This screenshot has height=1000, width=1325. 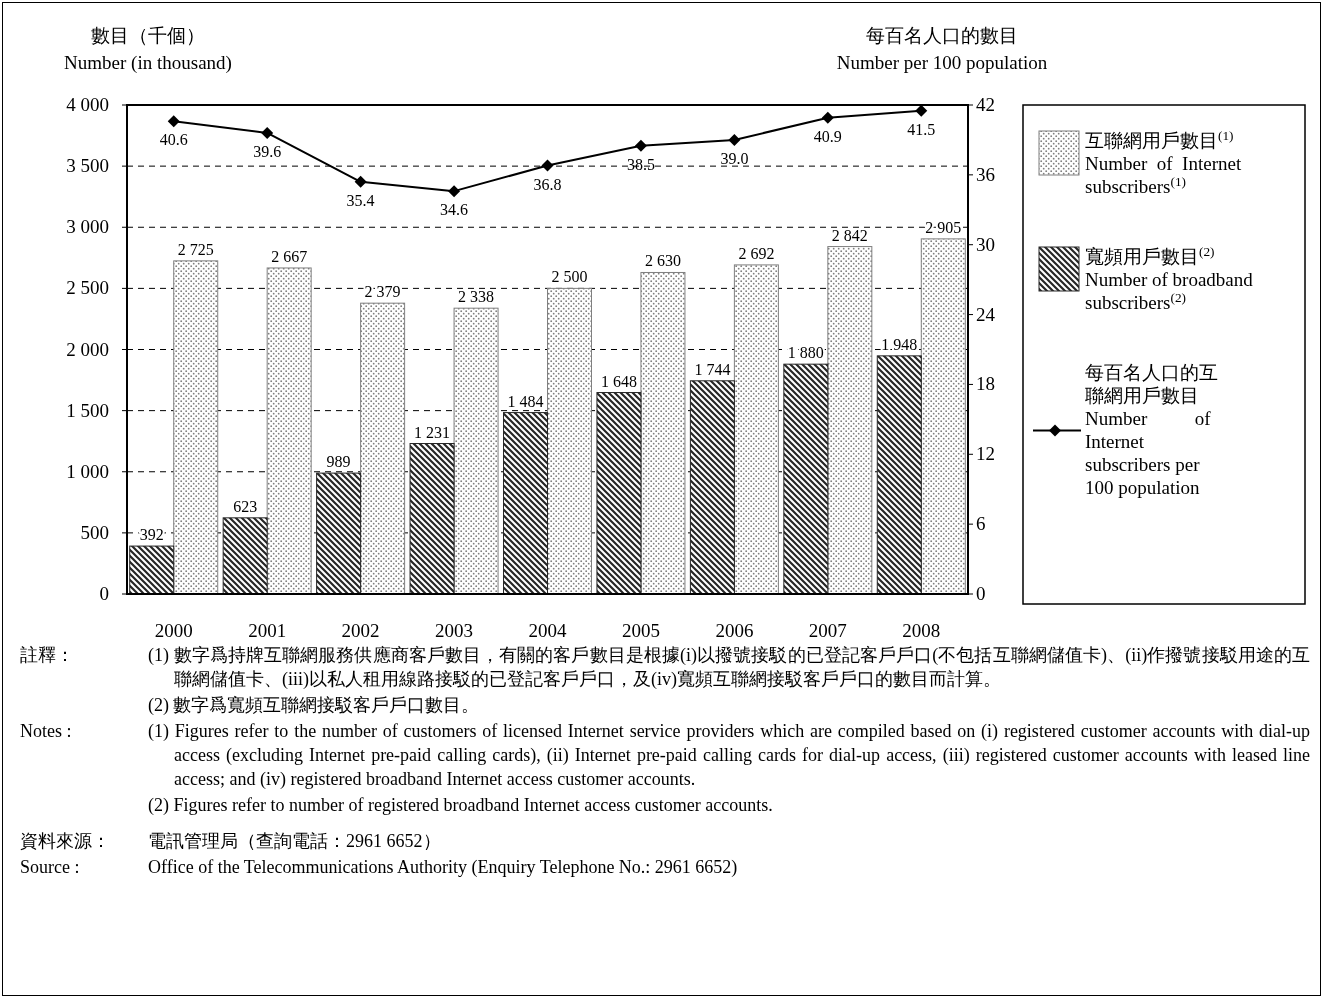 What do you see at coordinates (338, 462) in the screenshot?
I see `data-label: 989` at bounding box center [338, 462].